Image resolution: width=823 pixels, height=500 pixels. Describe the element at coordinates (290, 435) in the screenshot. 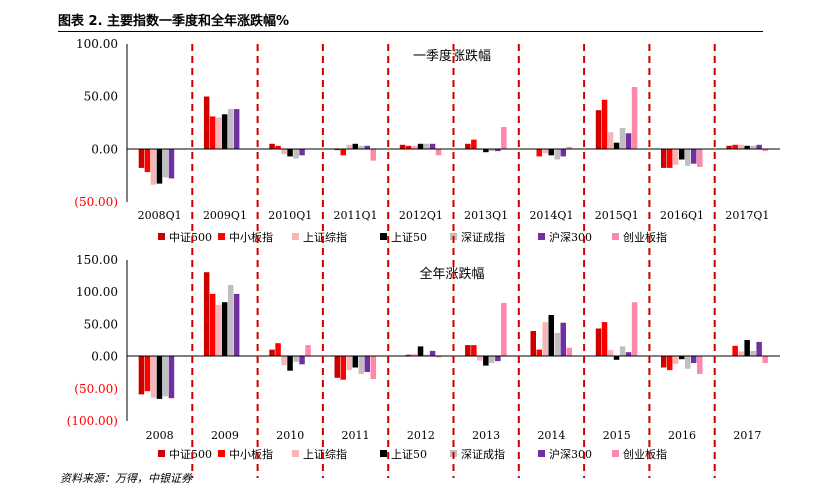

I see `category-label: 2010` at that location.